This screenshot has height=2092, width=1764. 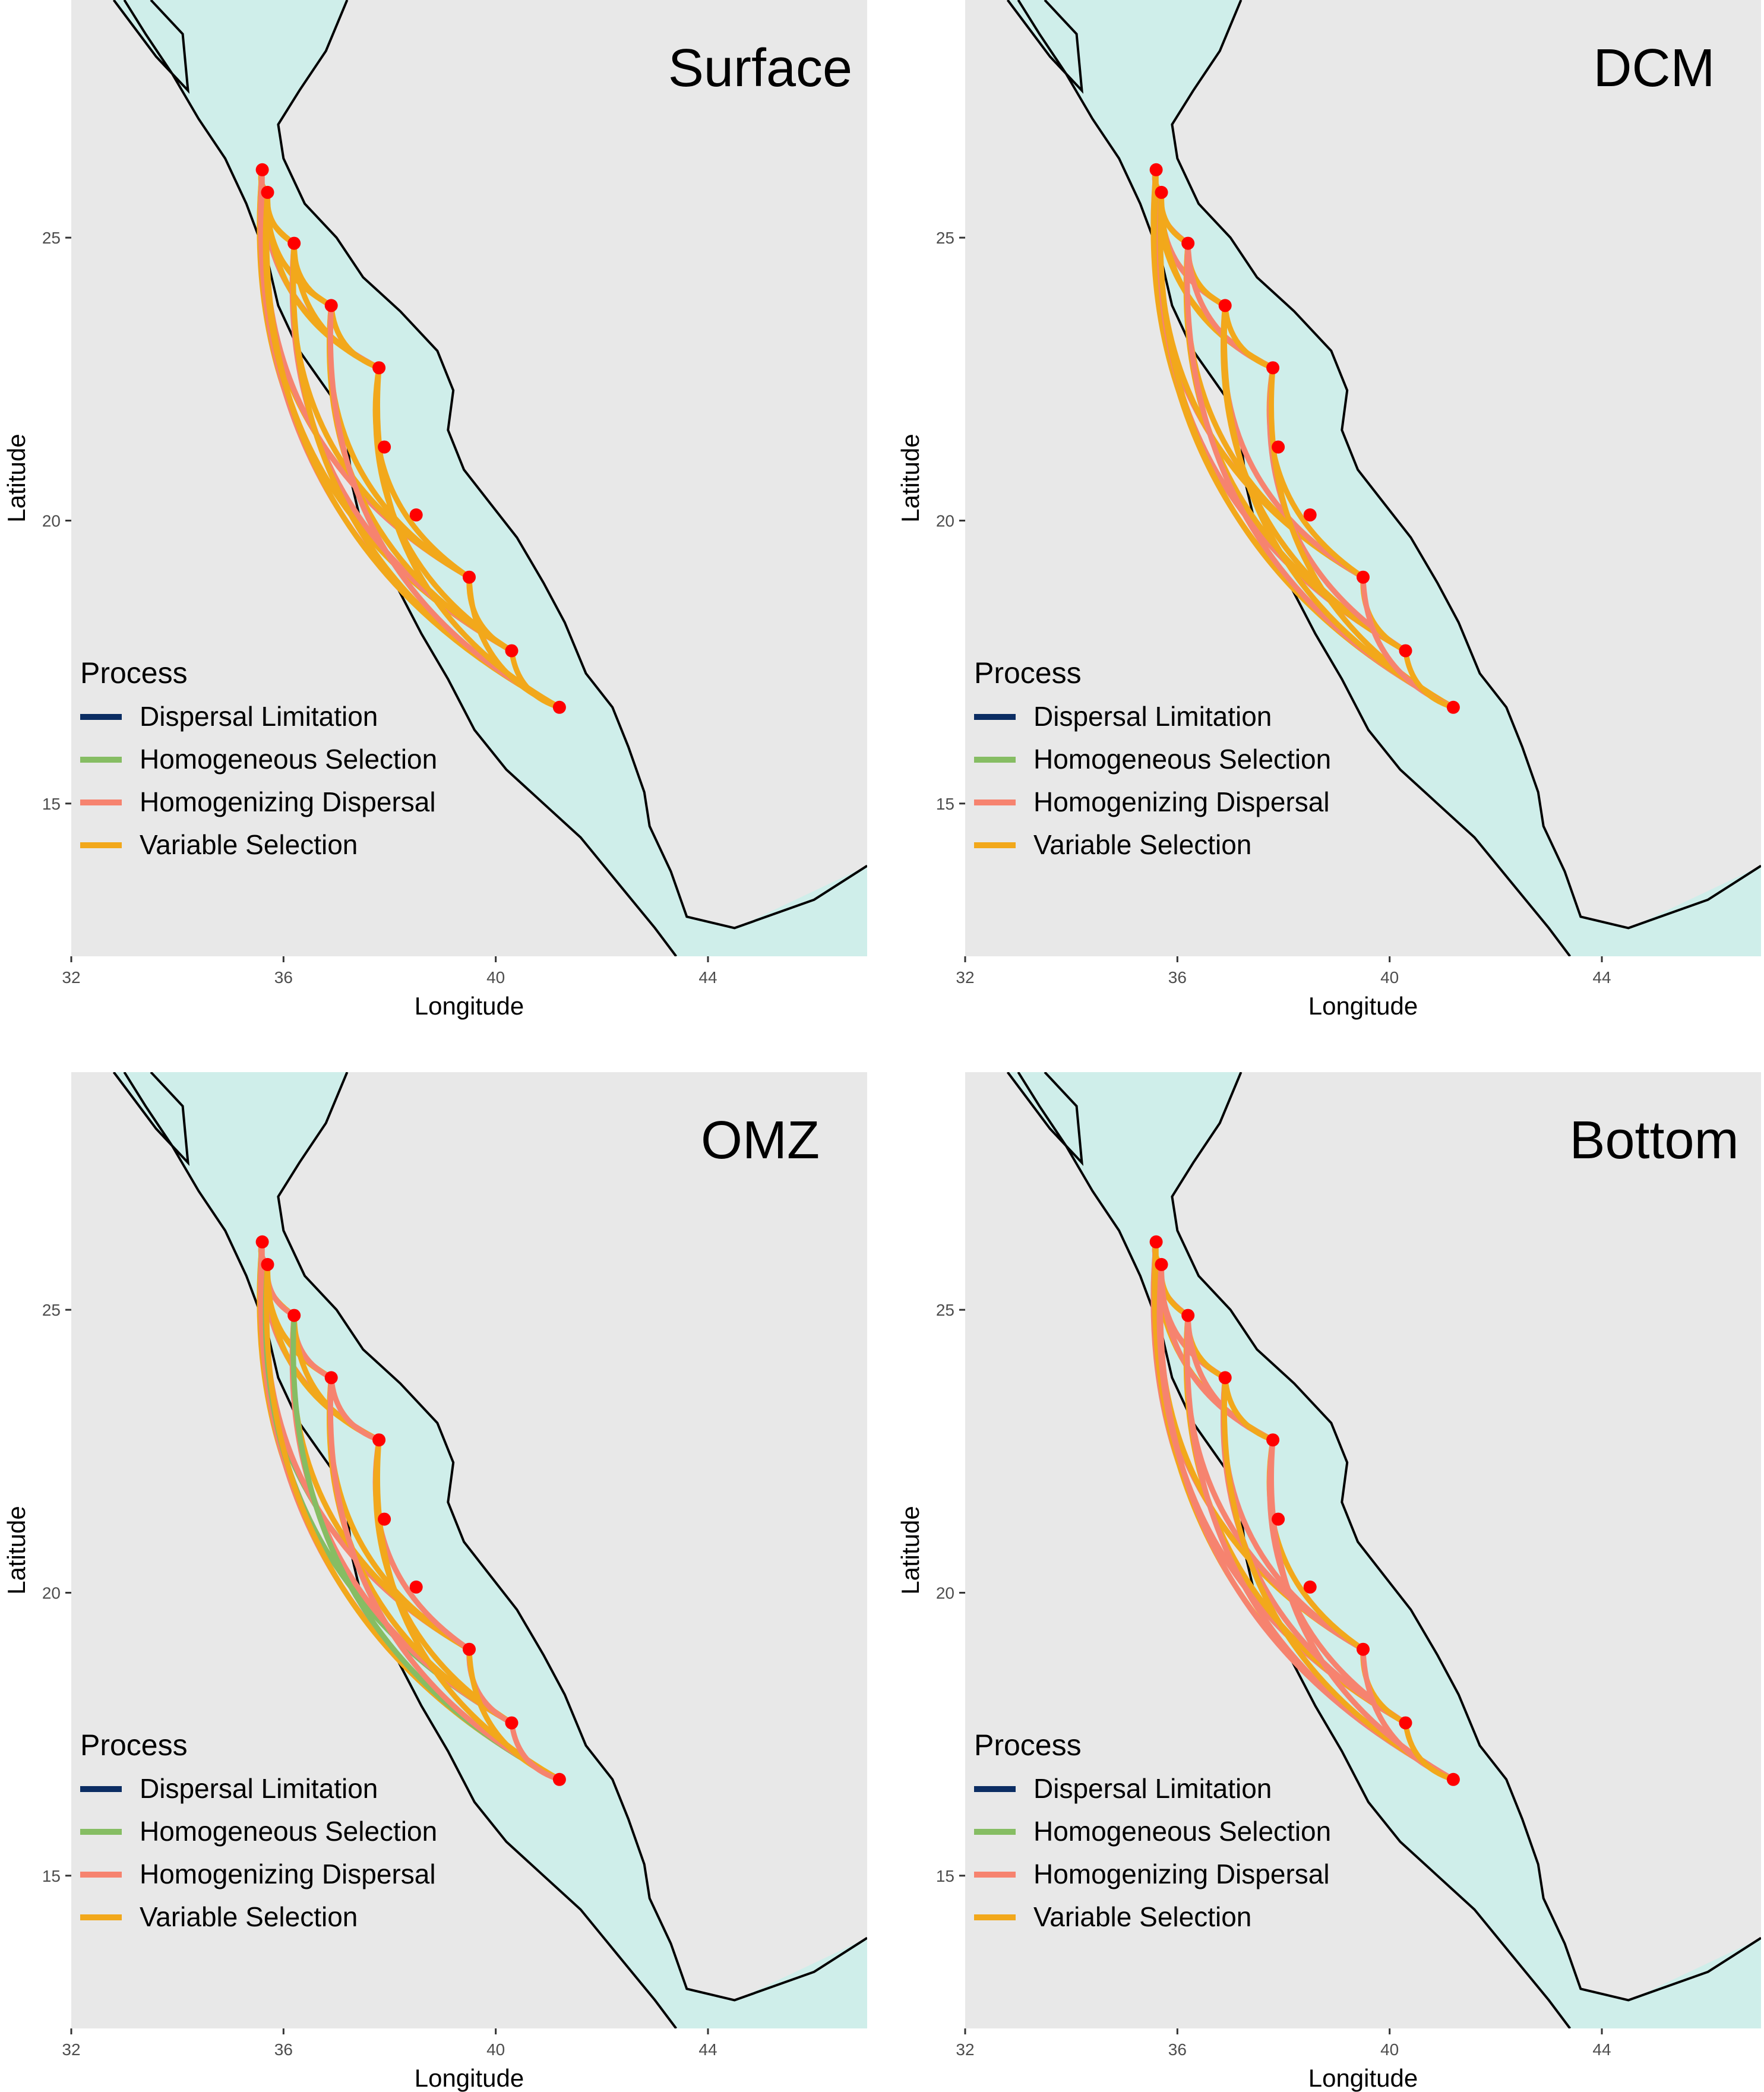 What do you see at coordinates (1655, 68) in the screenshot?
I see `panel-title: DCM` at bounding box center [1655, 68].